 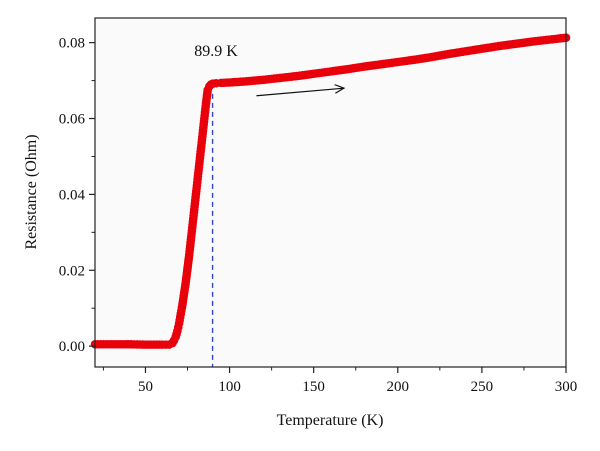 What do you see at coordinates (340, 89) in the screenshot?
I see `trend-arrowhead` at bounding box center [340, 89].